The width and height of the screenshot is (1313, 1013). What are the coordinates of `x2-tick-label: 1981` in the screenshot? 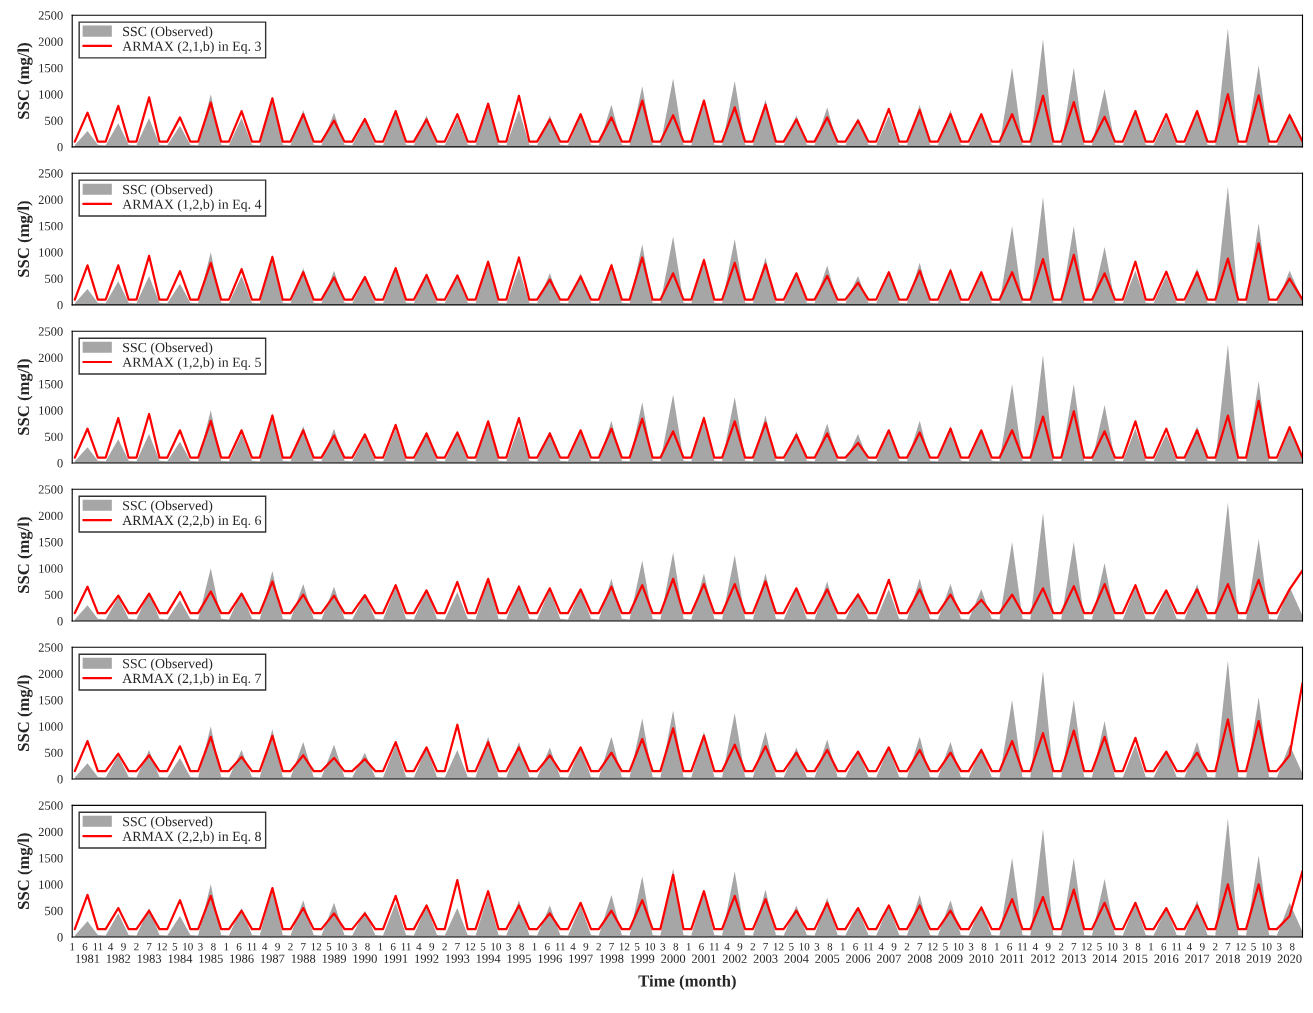 It's located at (88, 958).